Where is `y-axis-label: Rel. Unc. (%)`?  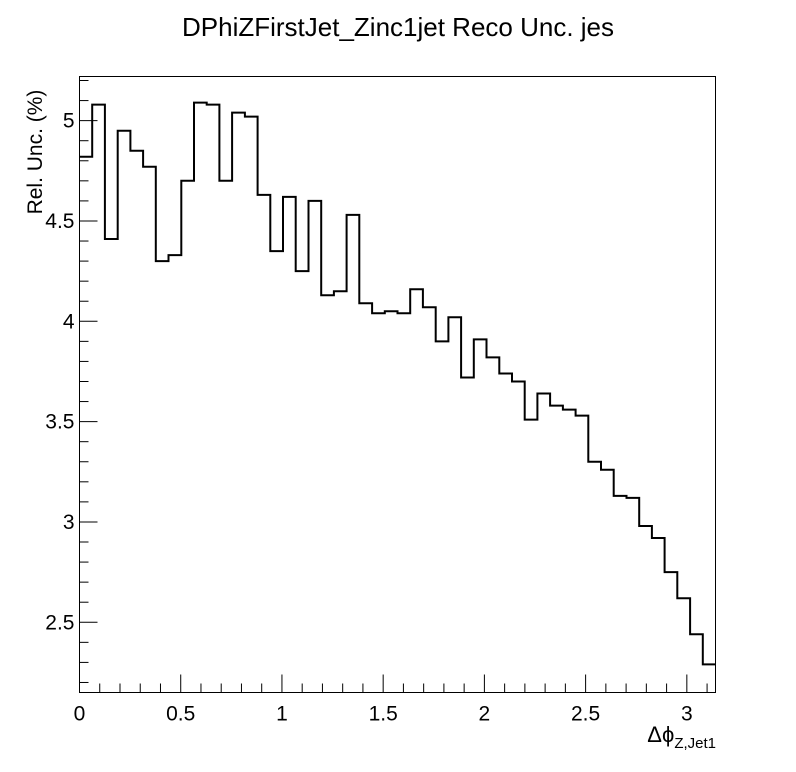 y-axis-label: Rel. Unc. (%) is located at coordinates (35, 152).